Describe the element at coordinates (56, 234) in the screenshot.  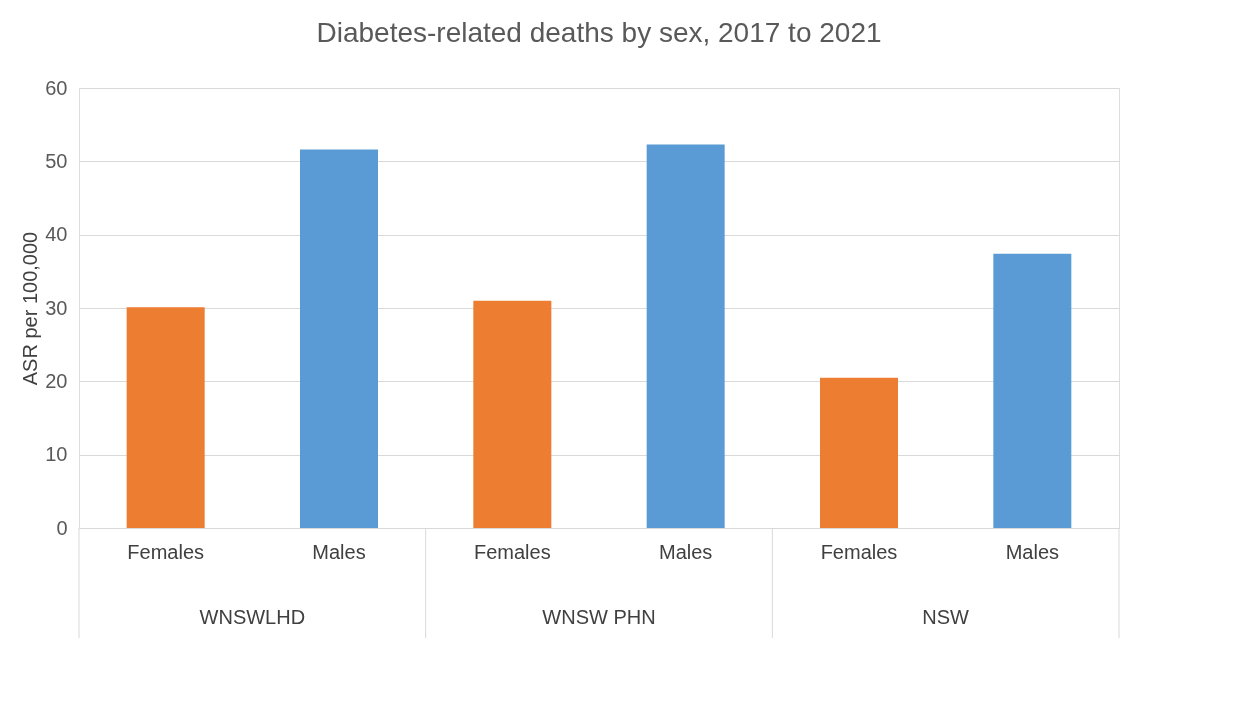
I see `y-tick-label: 40` at that location.